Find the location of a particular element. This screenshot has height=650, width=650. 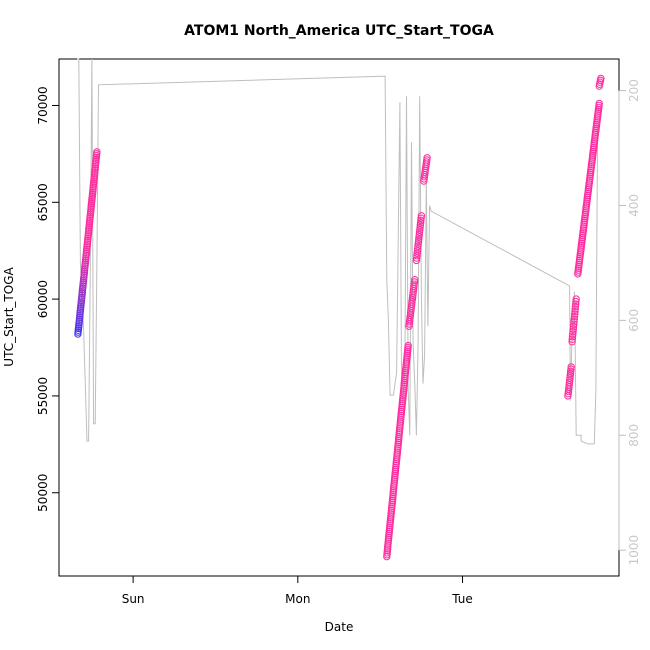

y-tick-label: 55000 is located at coordinates (43, 396).